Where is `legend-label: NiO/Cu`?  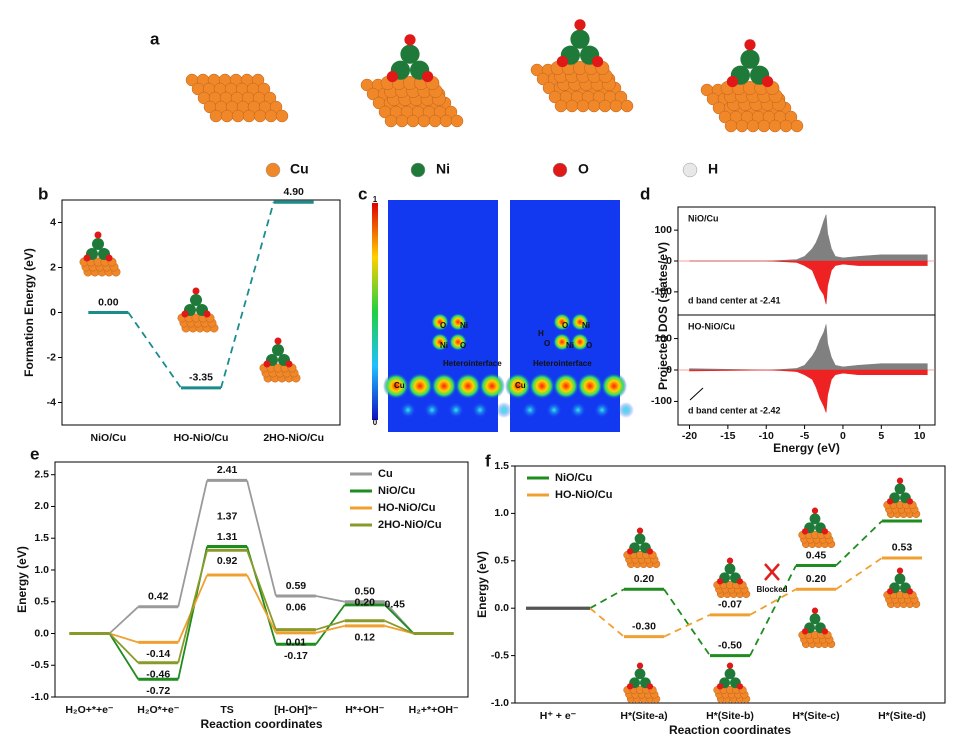
legend-label: NiO/Cu is located at coordinates (396, 491).